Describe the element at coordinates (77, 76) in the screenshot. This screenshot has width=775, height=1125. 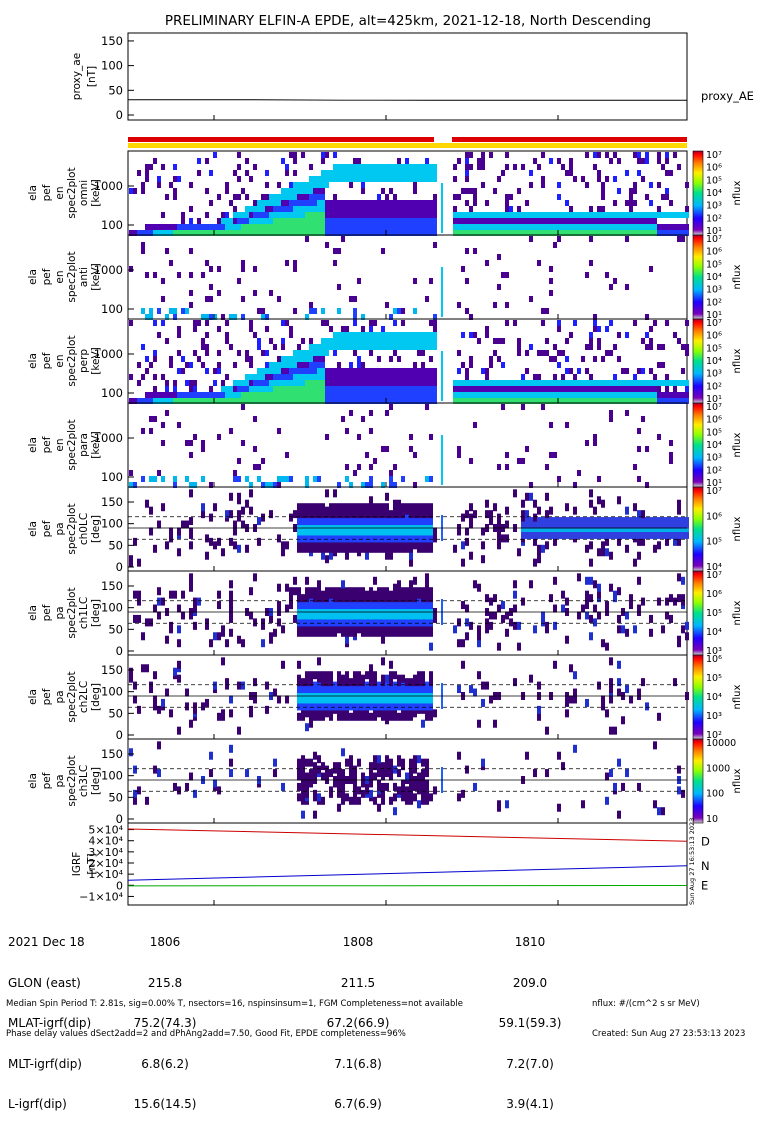
I see `y-axis-label: proxy_ae` at that location.